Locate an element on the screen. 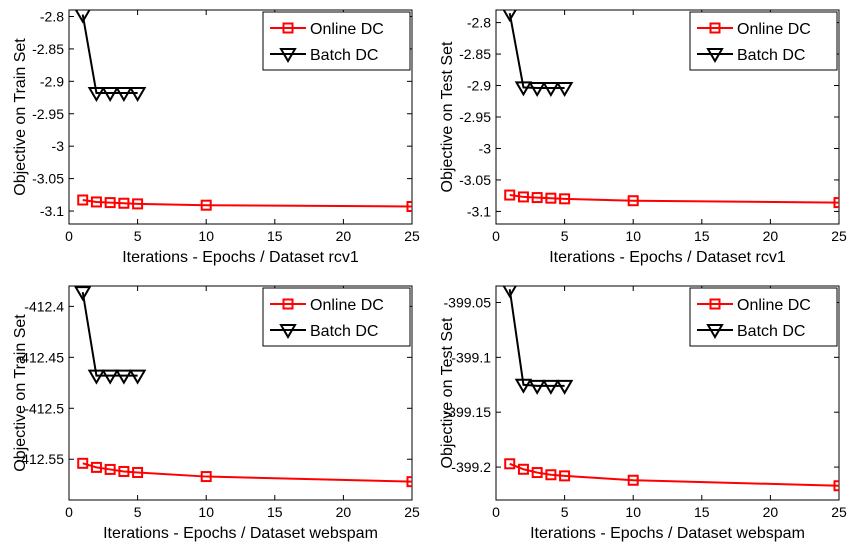 The image size is (850, 547). y-tick-label: -2.85 is located at coordinates (475, 54).